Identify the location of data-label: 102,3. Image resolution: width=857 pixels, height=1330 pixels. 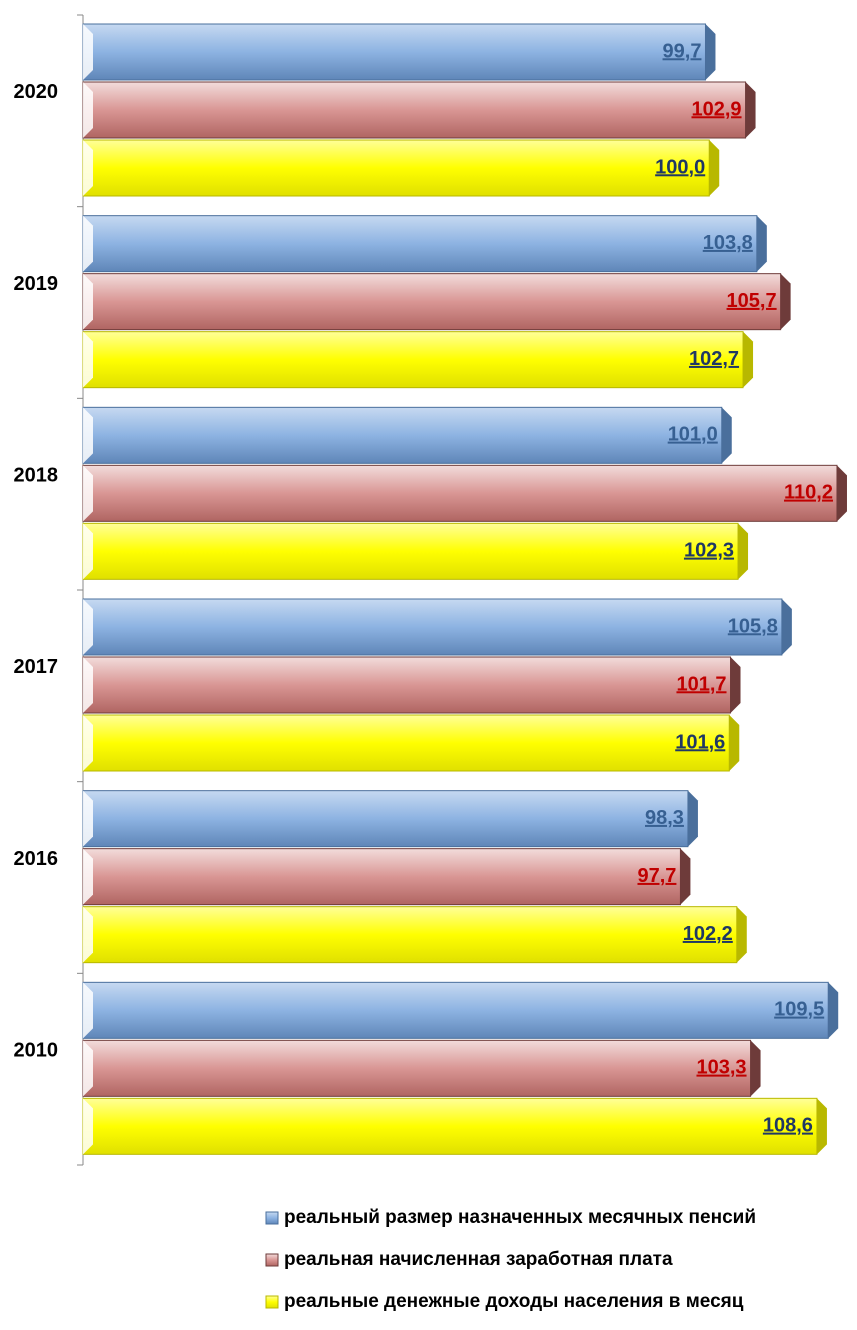
(709, 551).